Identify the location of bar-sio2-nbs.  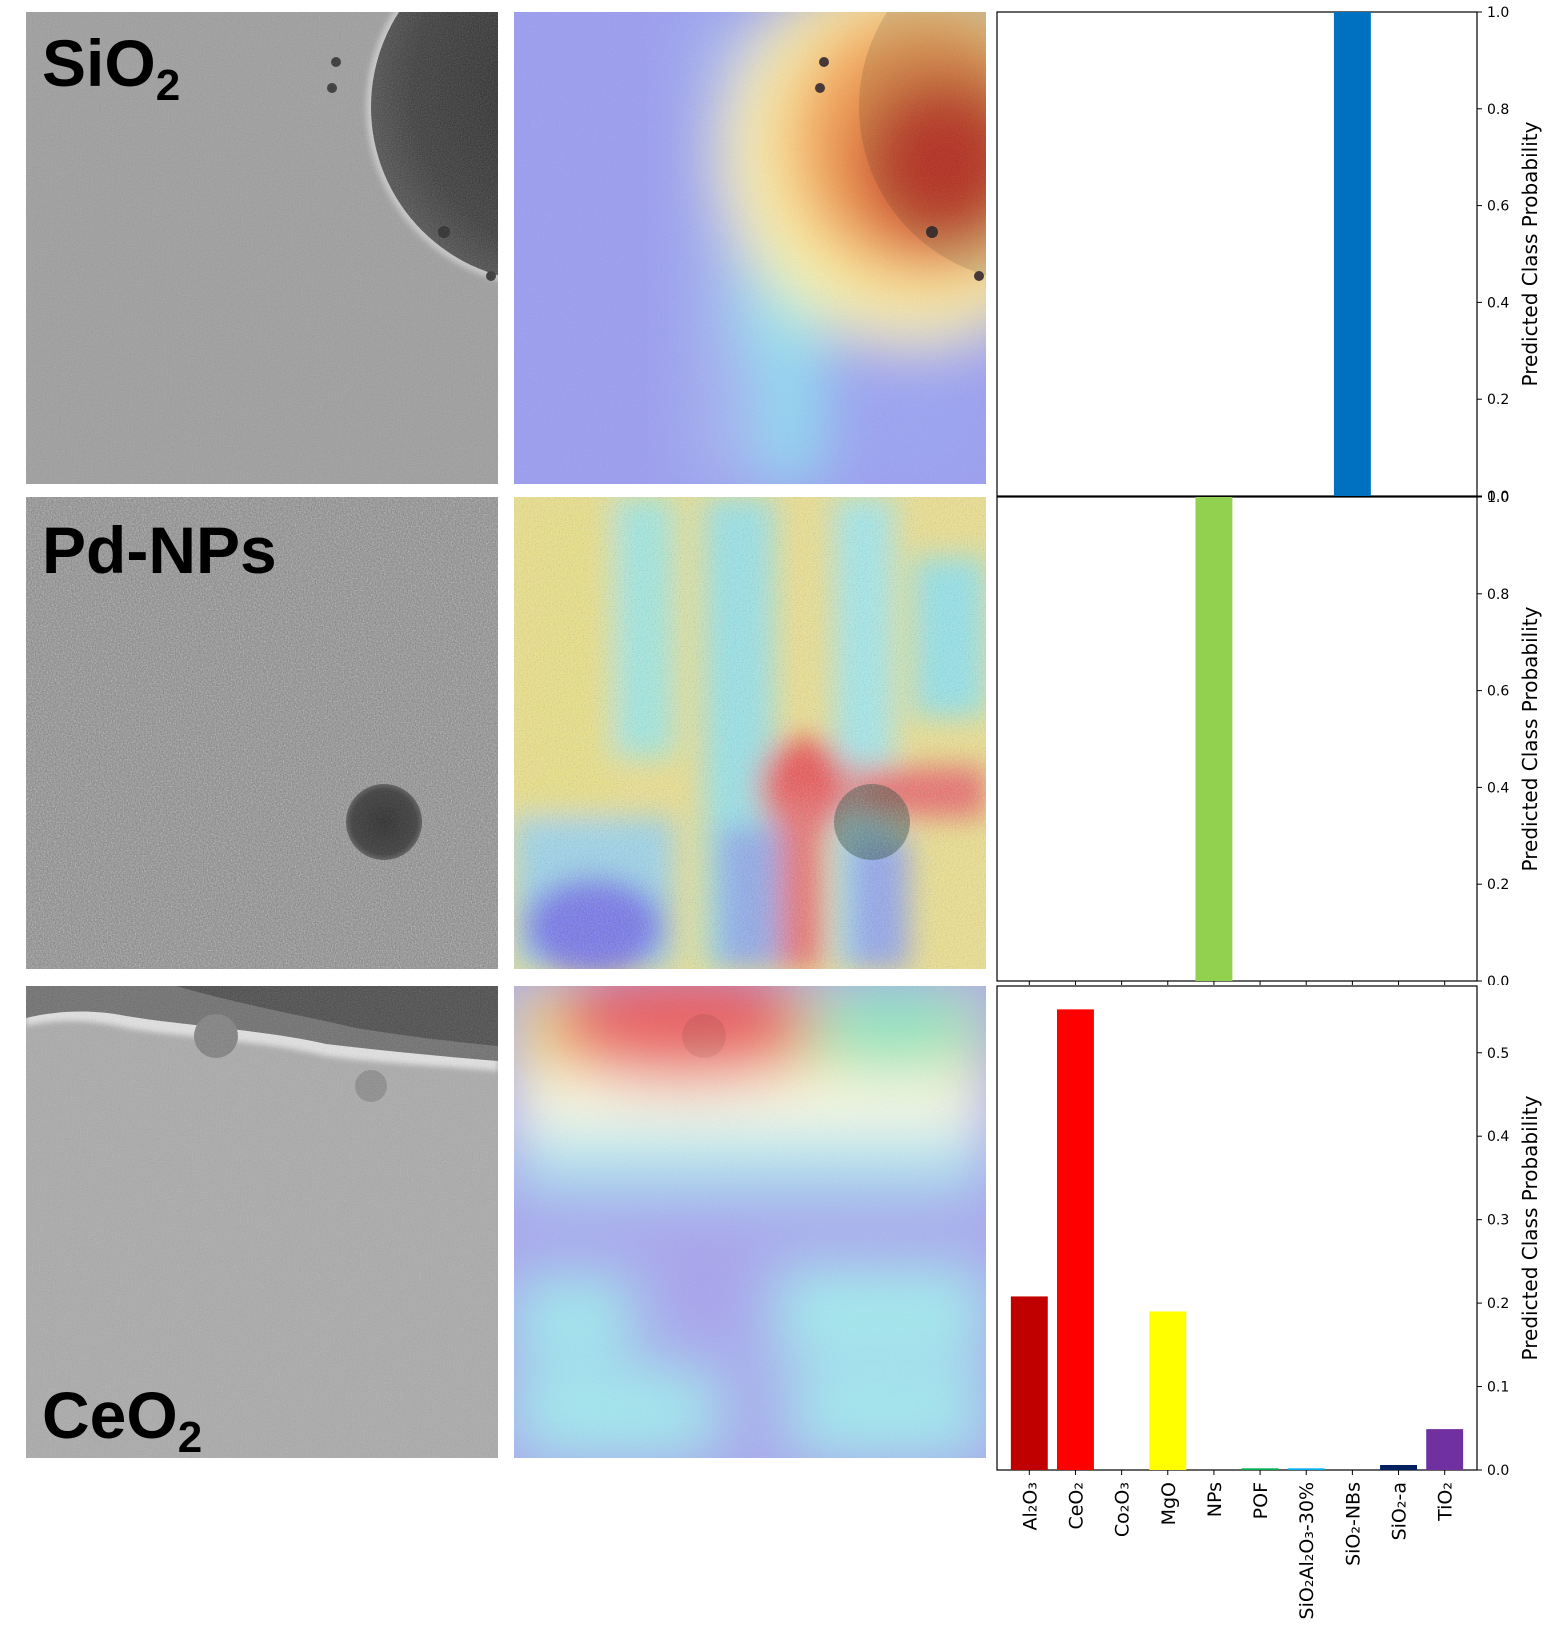
(1352, 254).